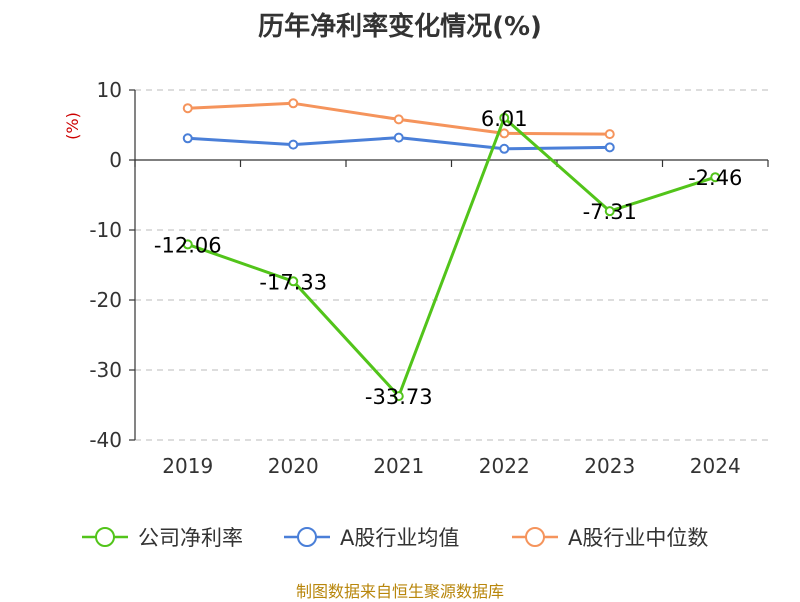 This screenshot has width=800, height=602. I want to click on x-tick-label: 2021, so click(398, 466).